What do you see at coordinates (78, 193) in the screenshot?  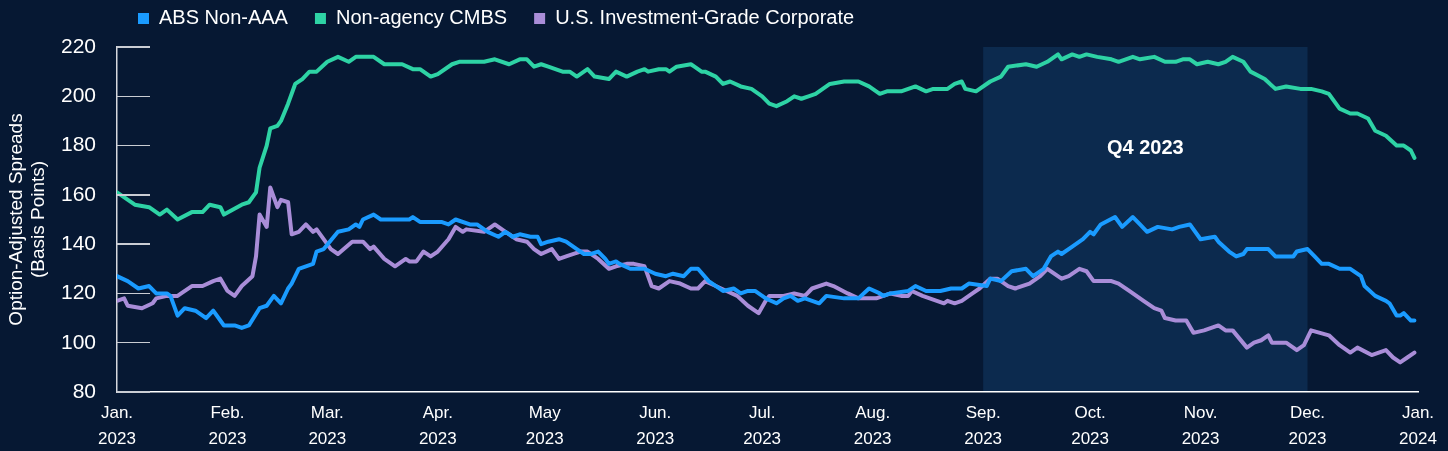 I see `y-tick-label: 160` at bounding box center [78, 193].